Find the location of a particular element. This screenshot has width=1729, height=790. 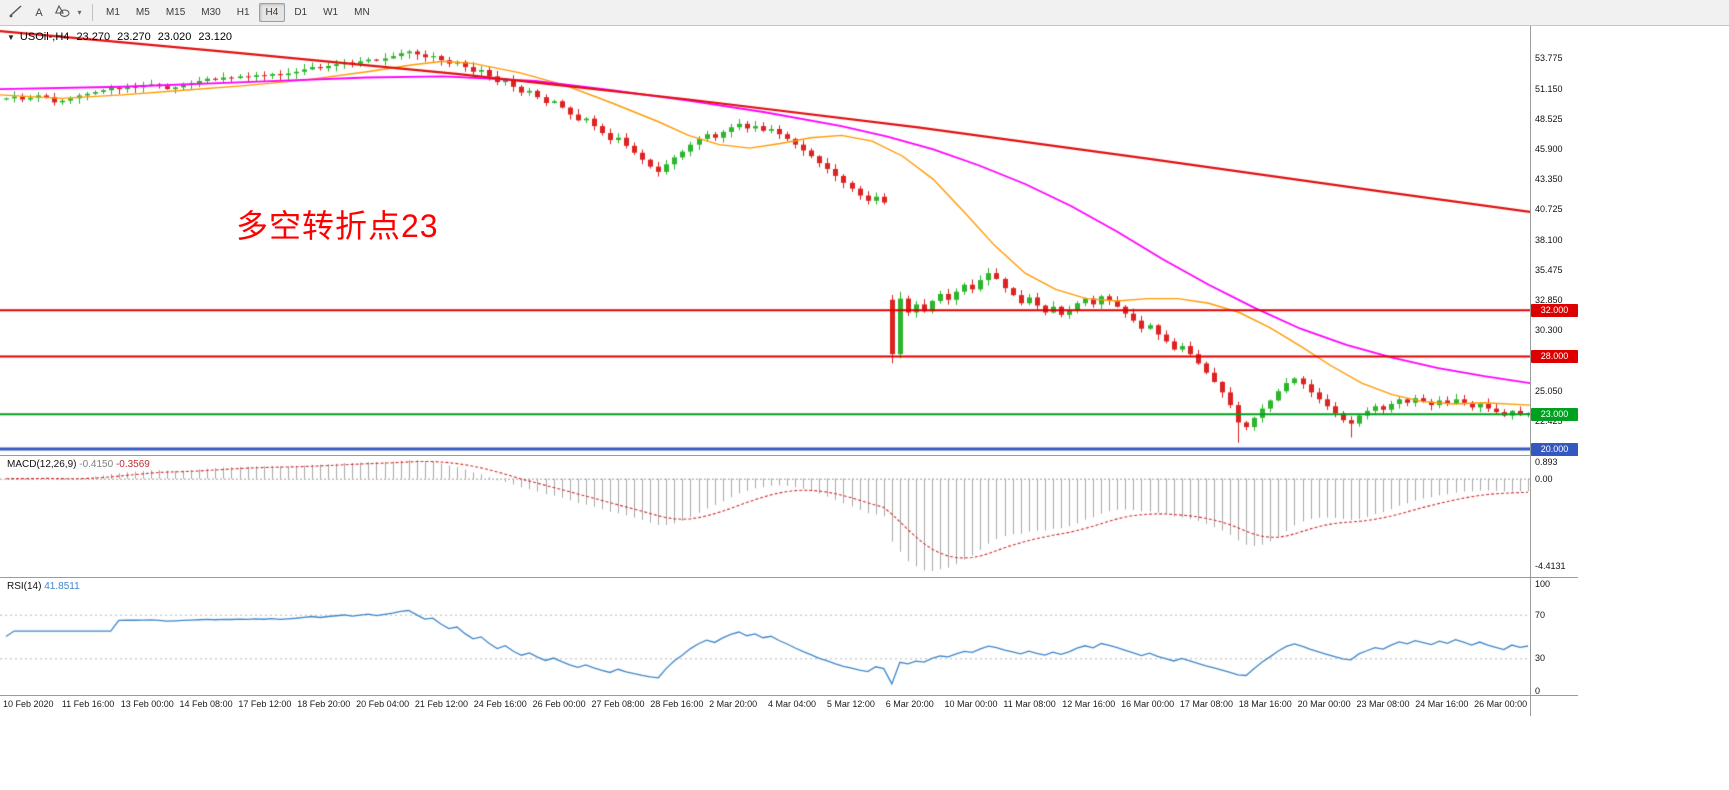

time-axis-label: 23 Mar 08:00 is located at coordinates (1383, 704).